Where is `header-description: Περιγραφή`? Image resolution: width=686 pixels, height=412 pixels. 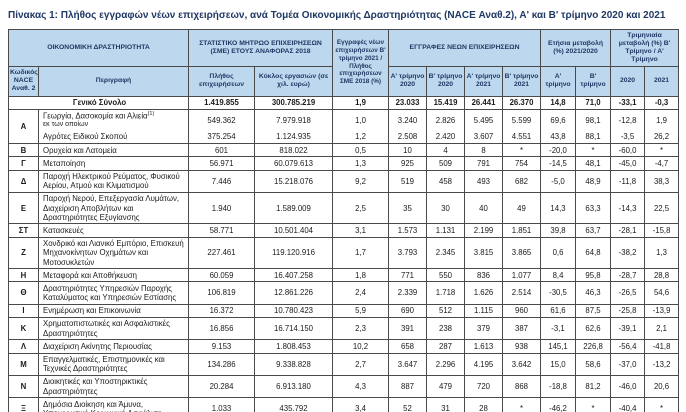
header-description: Περιγραφή is located at coordinates (114, 82).